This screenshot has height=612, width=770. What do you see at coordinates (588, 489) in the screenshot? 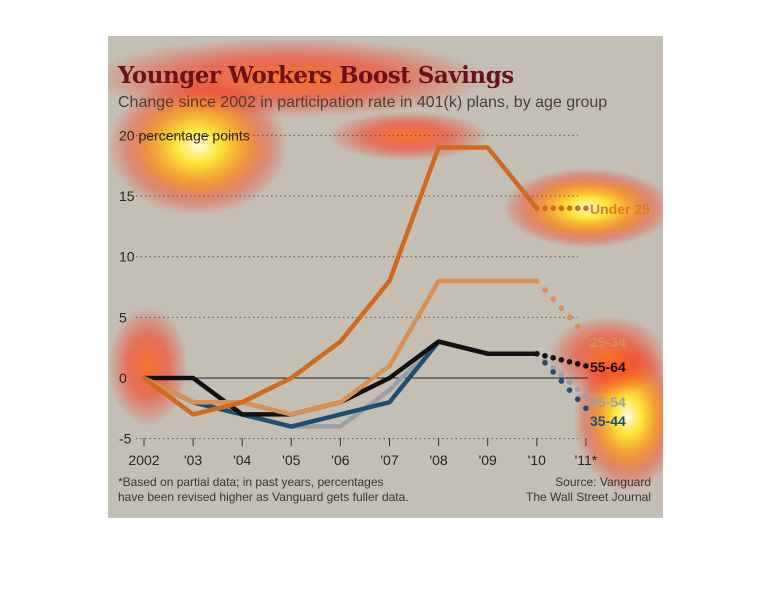
I see `source-credit: Source: Vanguard The Wall Street Journal` at bounding box center [588, 489].